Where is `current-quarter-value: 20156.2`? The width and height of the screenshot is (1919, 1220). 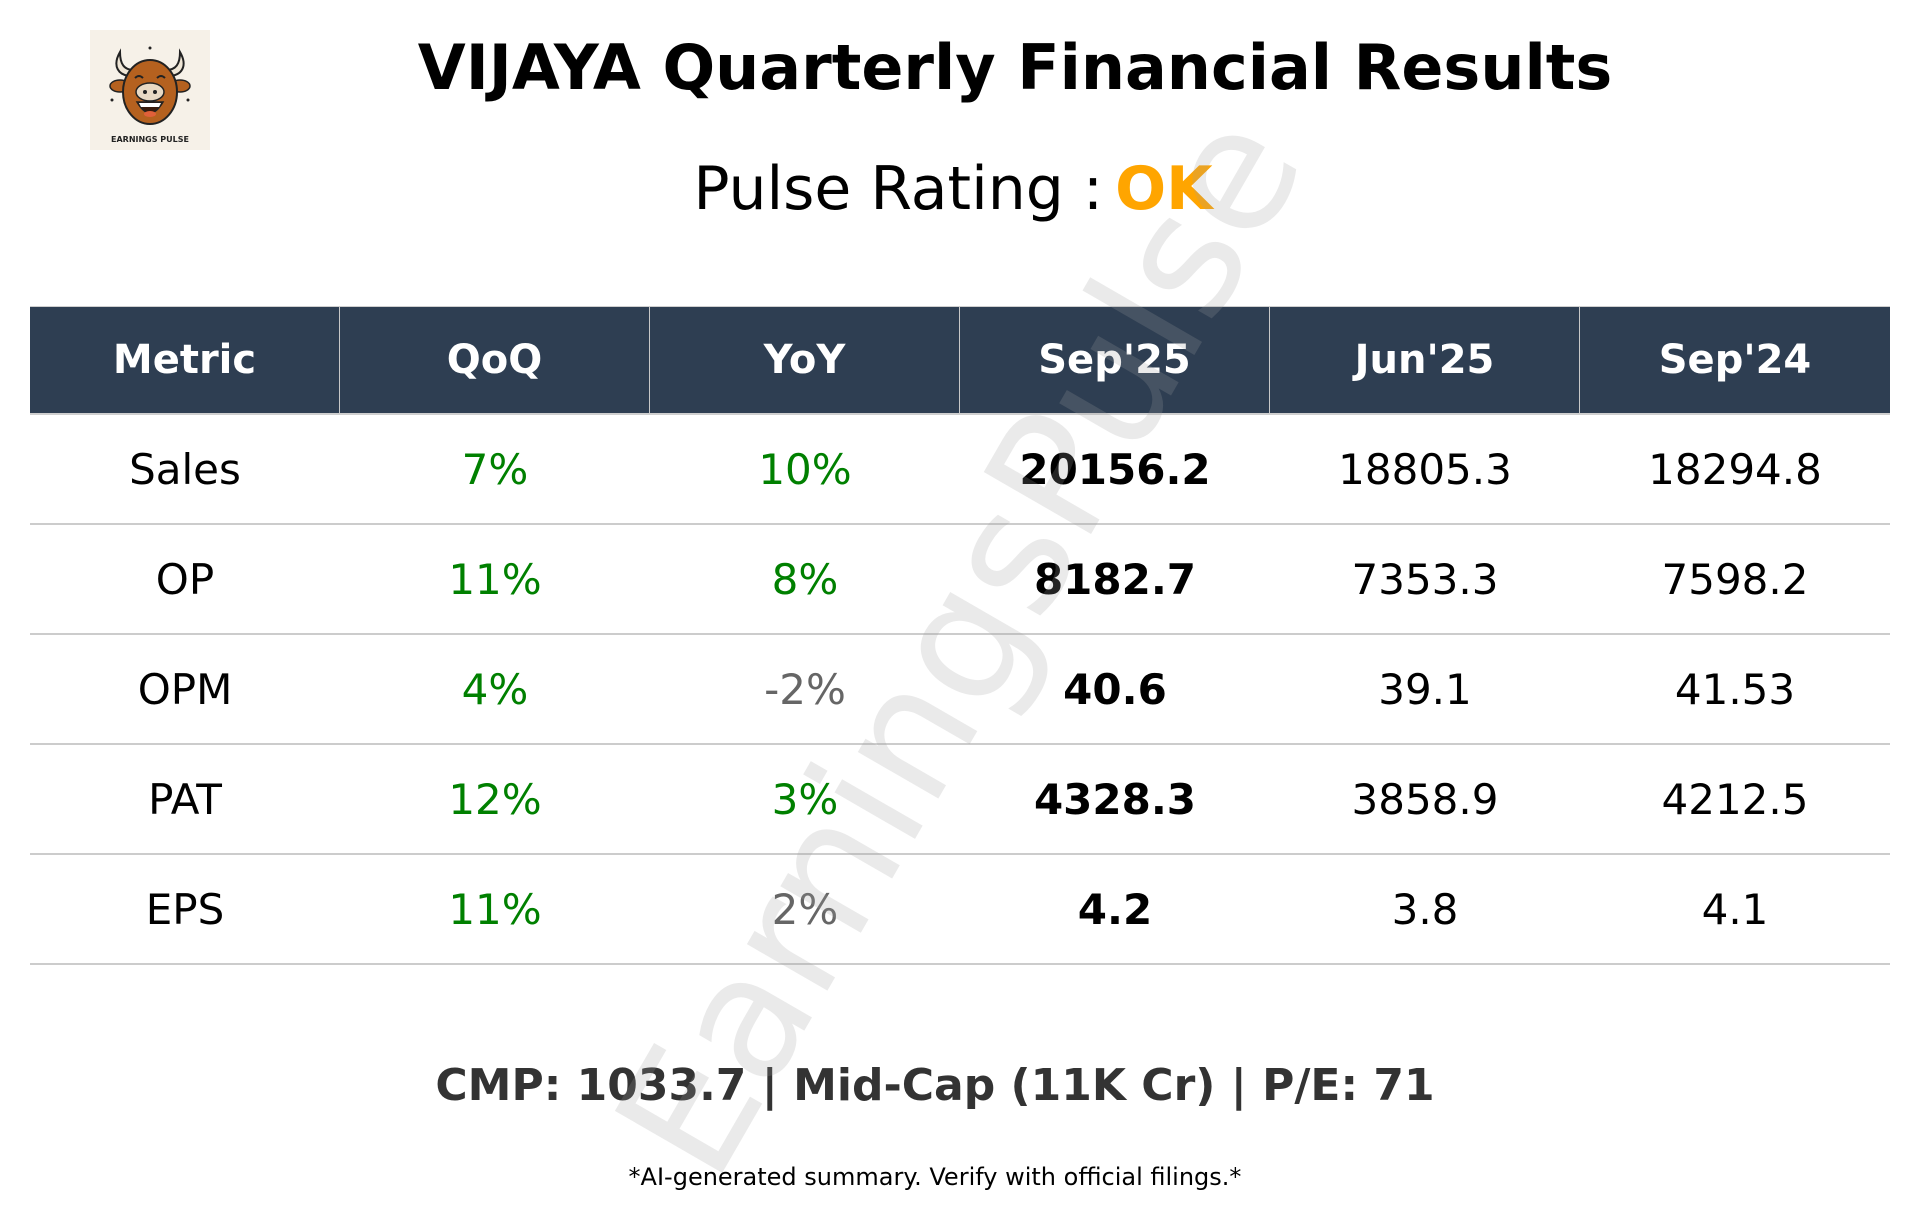 current-quarter-value: 20156.2 is located at coordinates (1115, 469).